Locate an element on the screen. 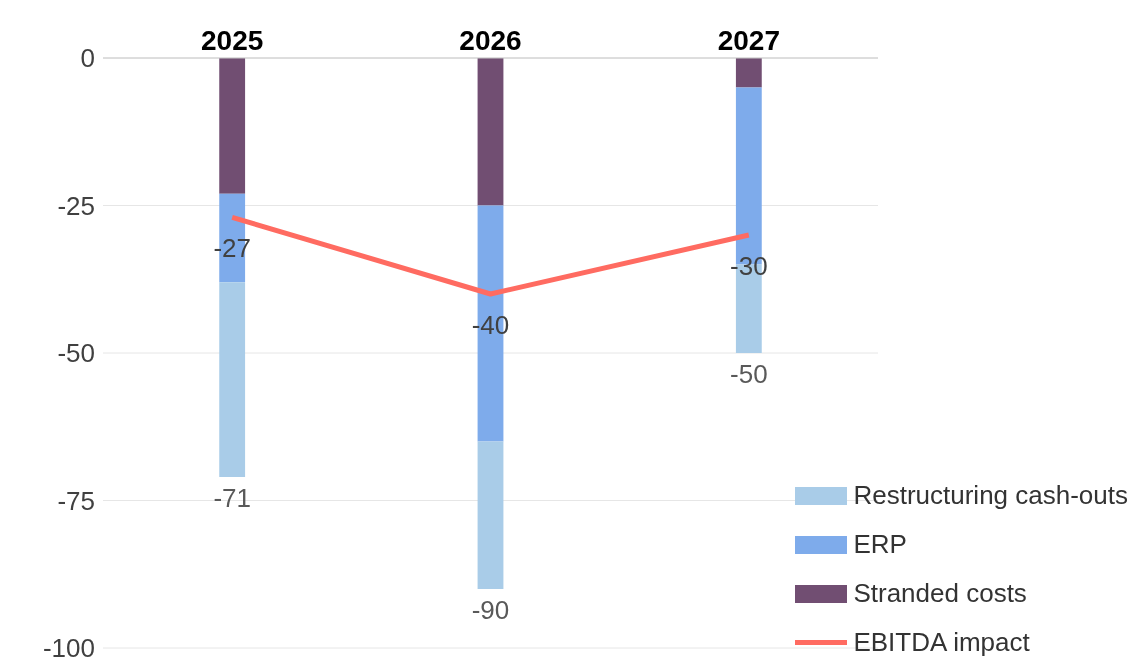 The height and width of the screenshot is (663, 1139). legend-label: EBITDA impact is located at coordinates (941, 642).